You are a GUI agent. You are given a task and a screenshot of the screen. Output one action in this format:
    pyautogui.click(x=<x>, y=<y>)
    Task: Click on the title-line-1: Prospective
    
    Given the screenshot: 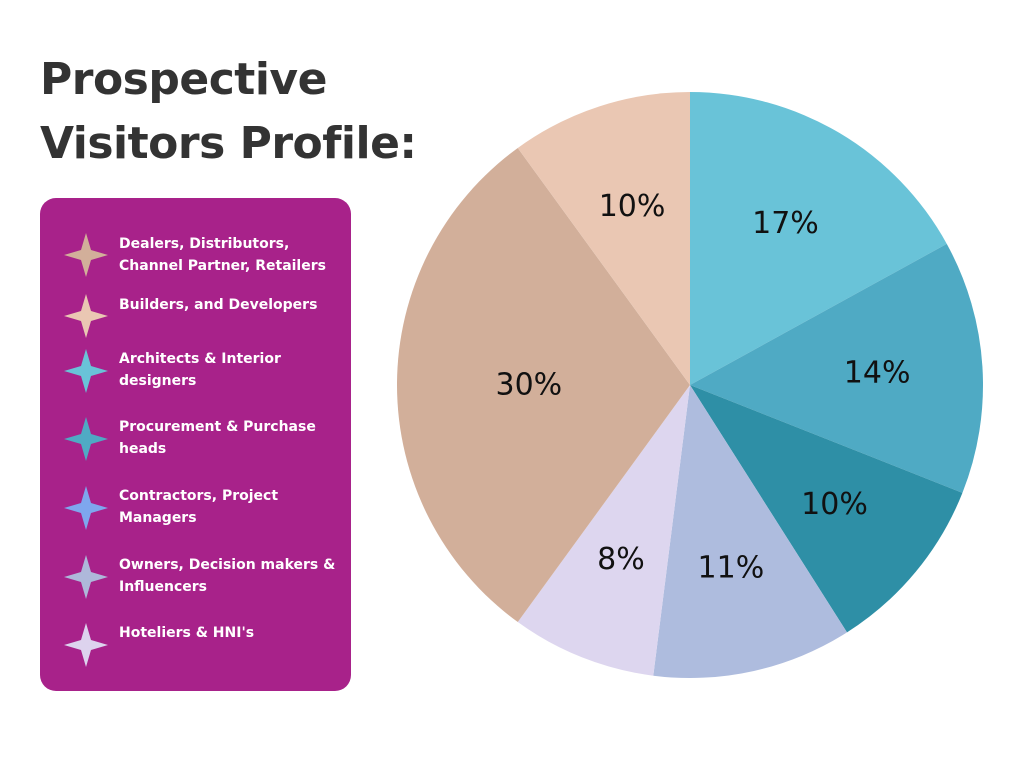 What is the action you would take?
    pyautogui.click(x=183, y=79)
    